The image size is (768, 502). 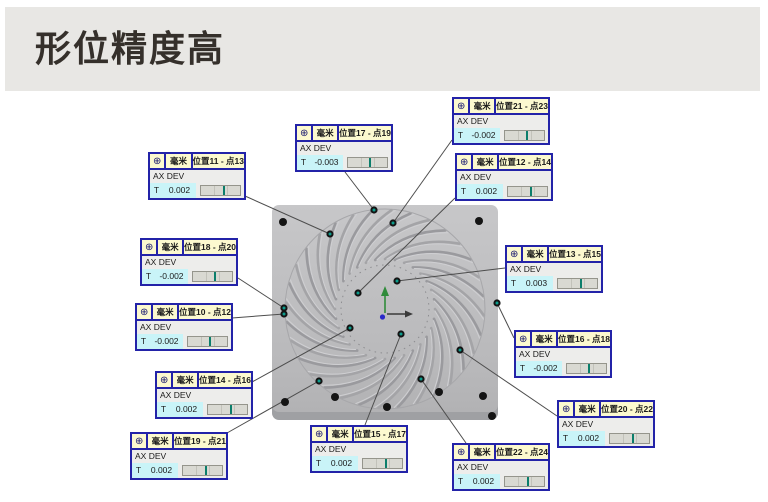 I want to click on measurement-callout: ⊕ 毫米 位置21 - 点23 AX DEV T -0.002, so click(x=501, y=121).